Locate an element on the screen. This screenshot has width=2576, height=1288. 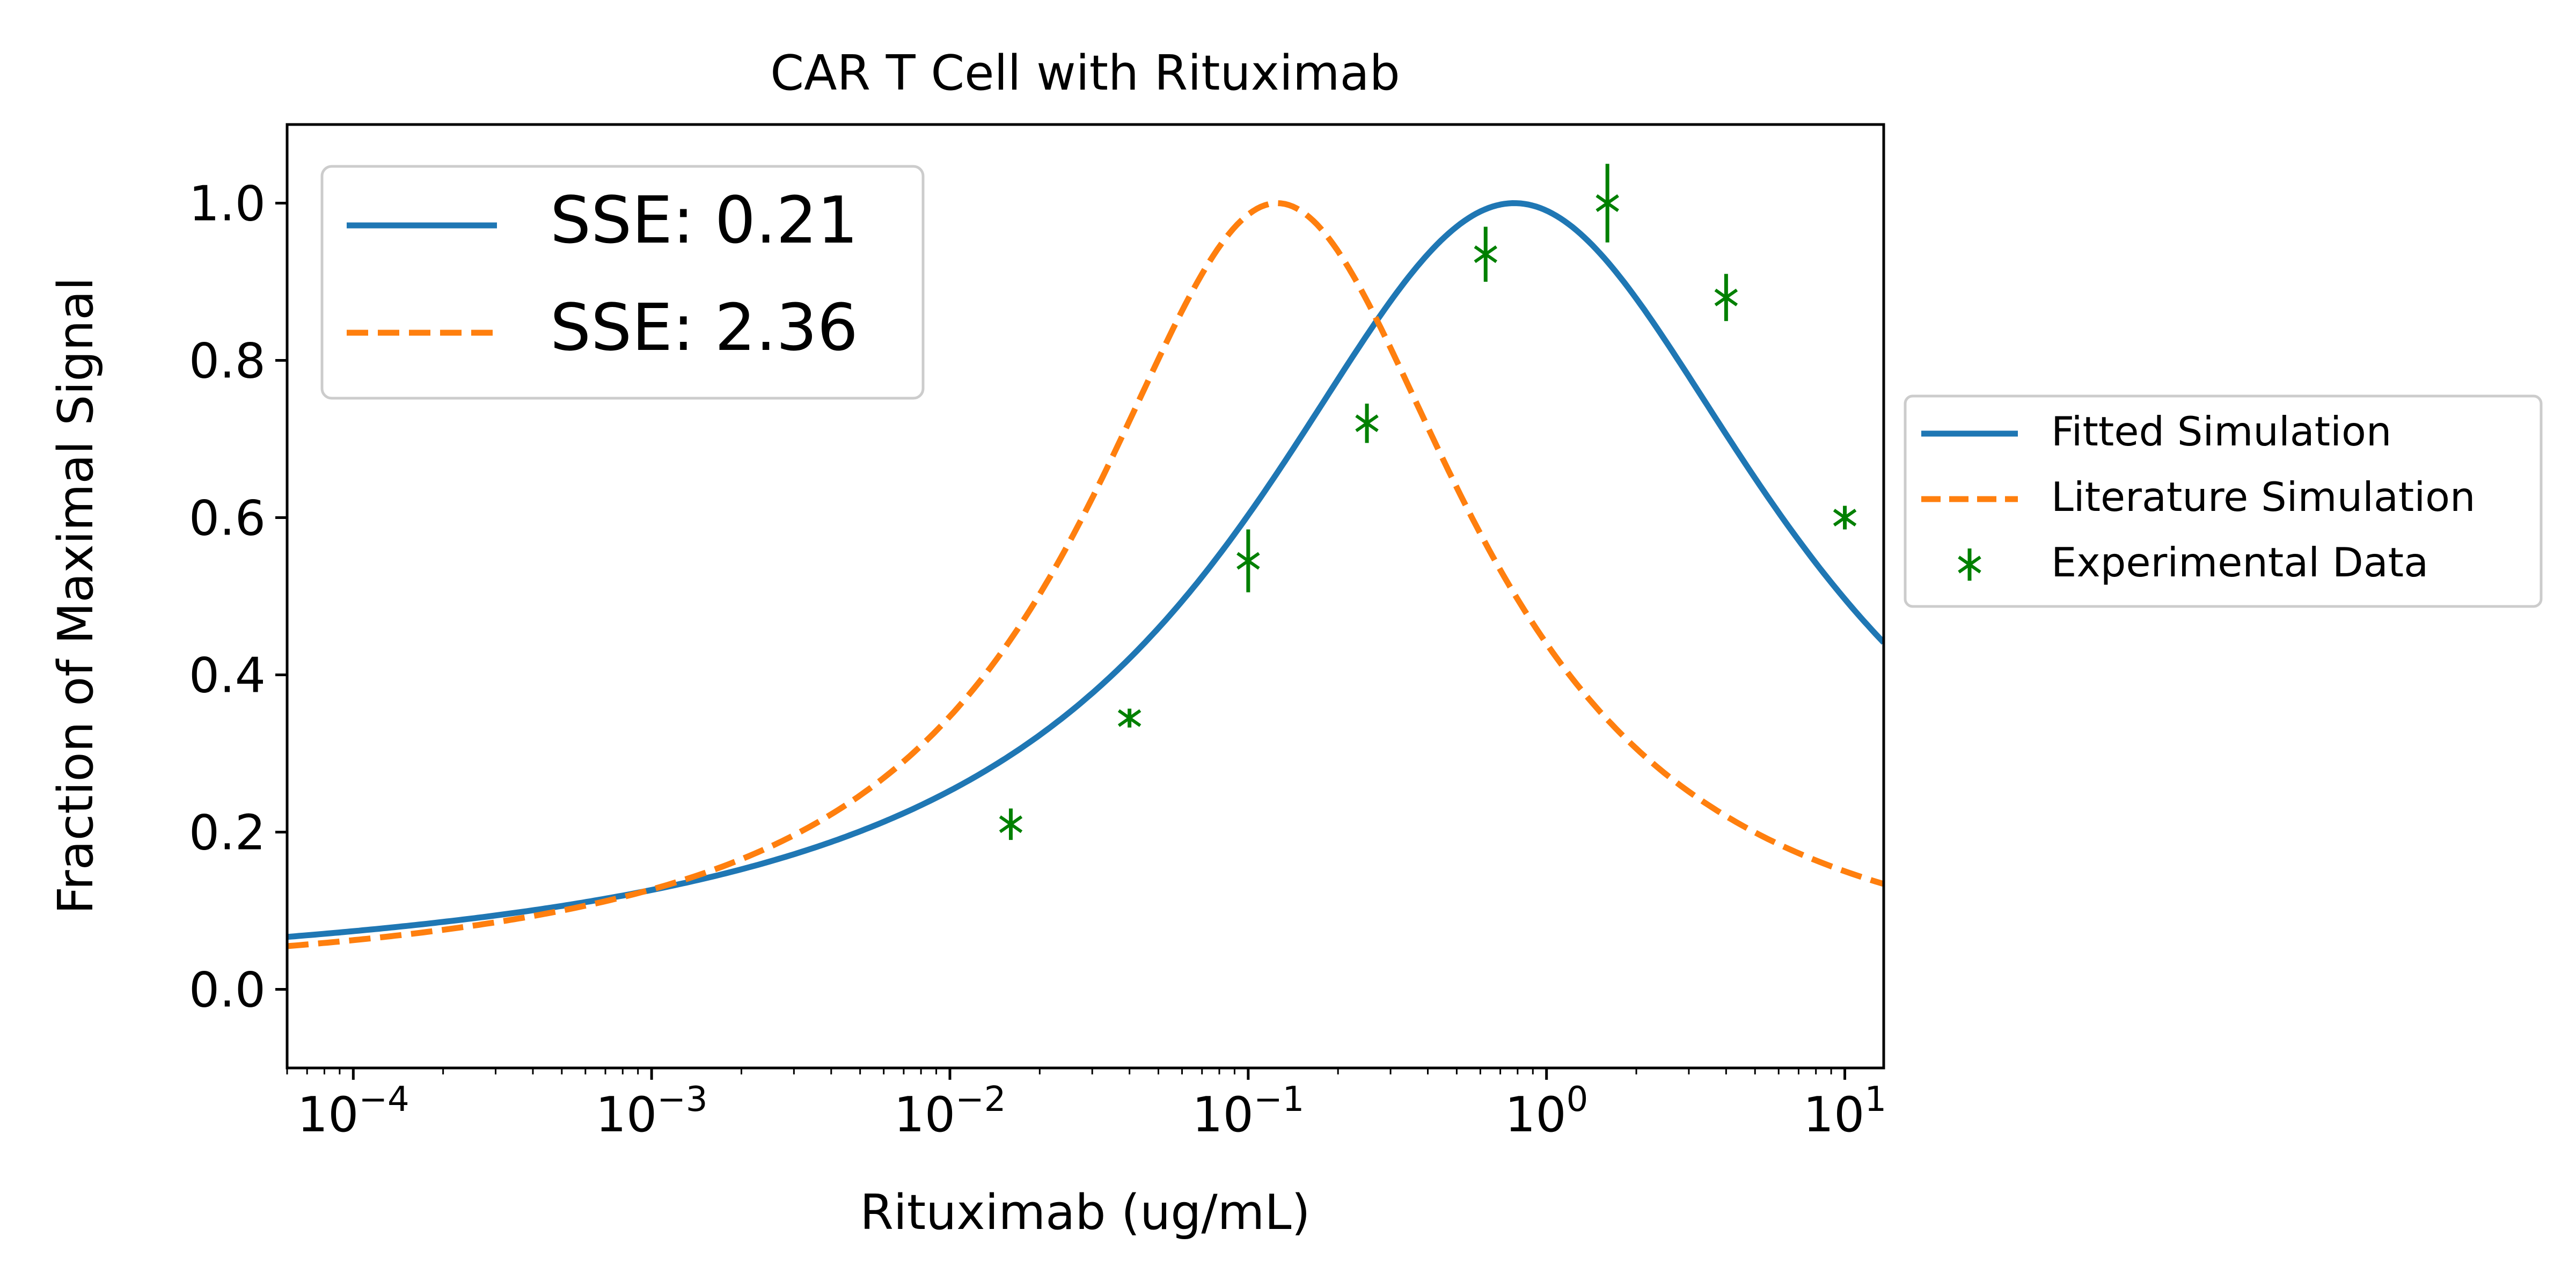
x-tick-label: 10⁻² is located at coordinates (950, 1111).